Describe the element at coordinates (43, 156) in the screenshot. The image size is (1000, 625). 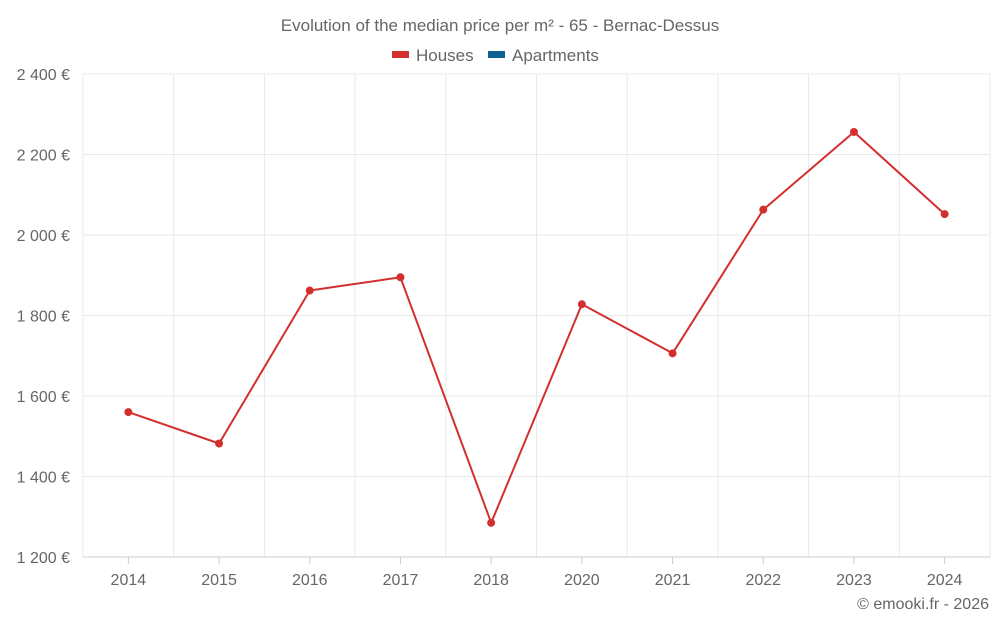
I see `y-tick-label: 2 200 €` at that location.